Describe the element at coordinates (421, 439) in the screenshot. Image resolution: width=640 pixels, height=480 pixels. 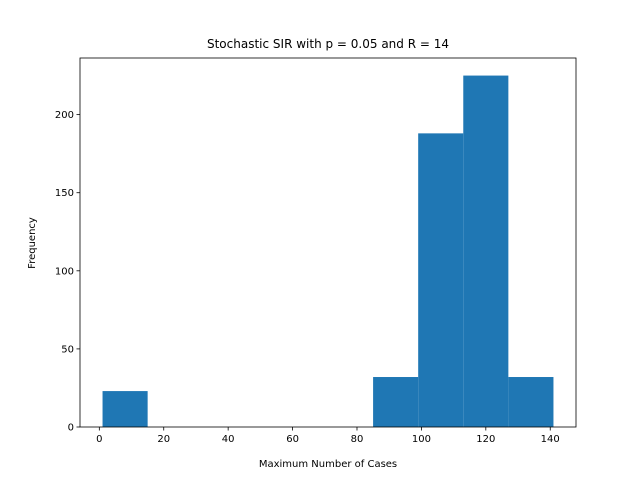
I see `x-tick-label: 100` at that location.